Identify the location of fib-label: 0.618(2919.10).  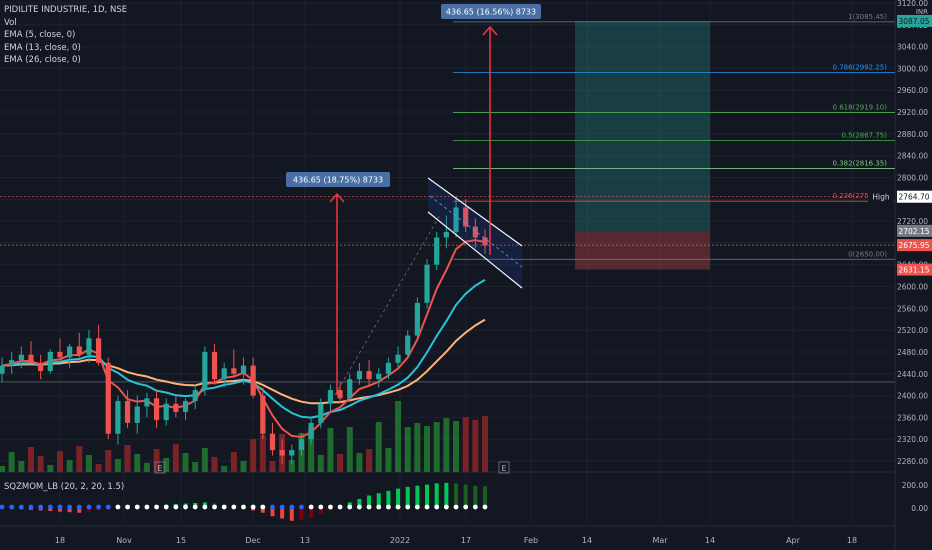
(860, 108).